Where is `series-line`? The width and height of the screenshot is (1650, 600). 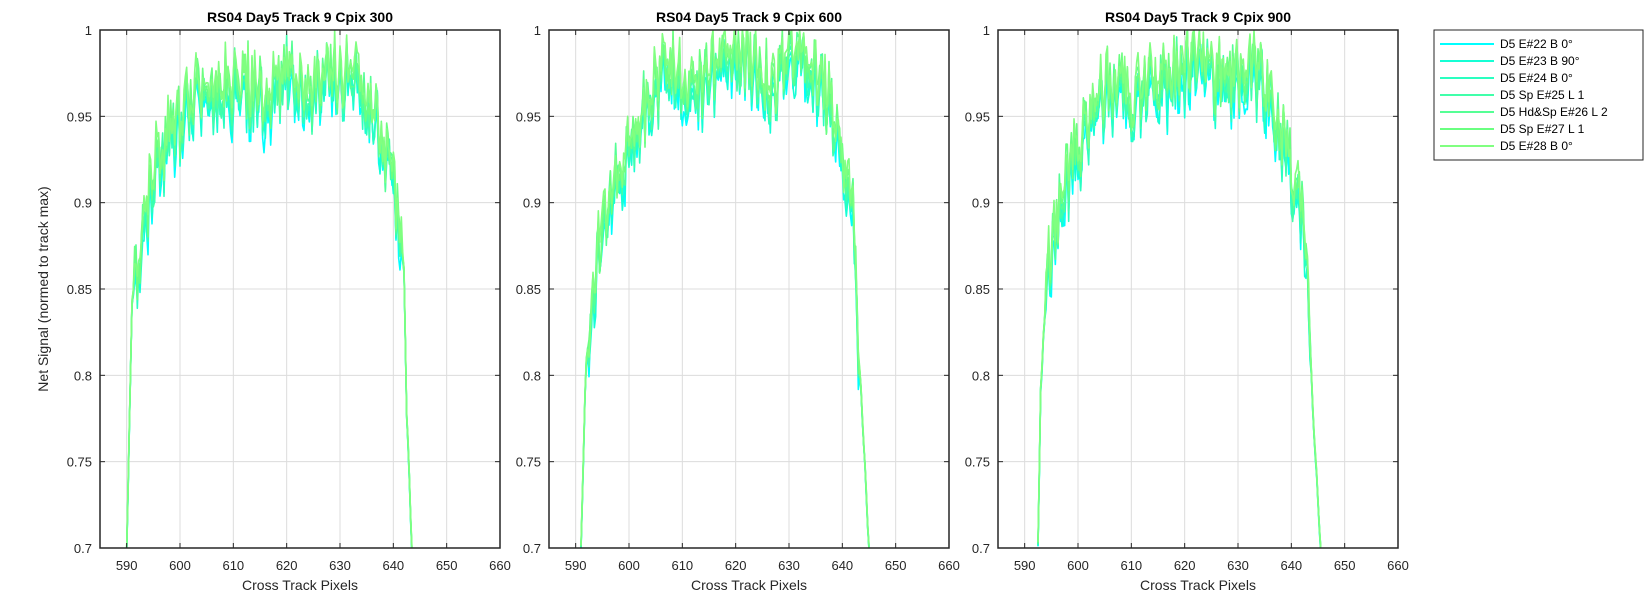 series-line is located at coordinates (1179, 289).